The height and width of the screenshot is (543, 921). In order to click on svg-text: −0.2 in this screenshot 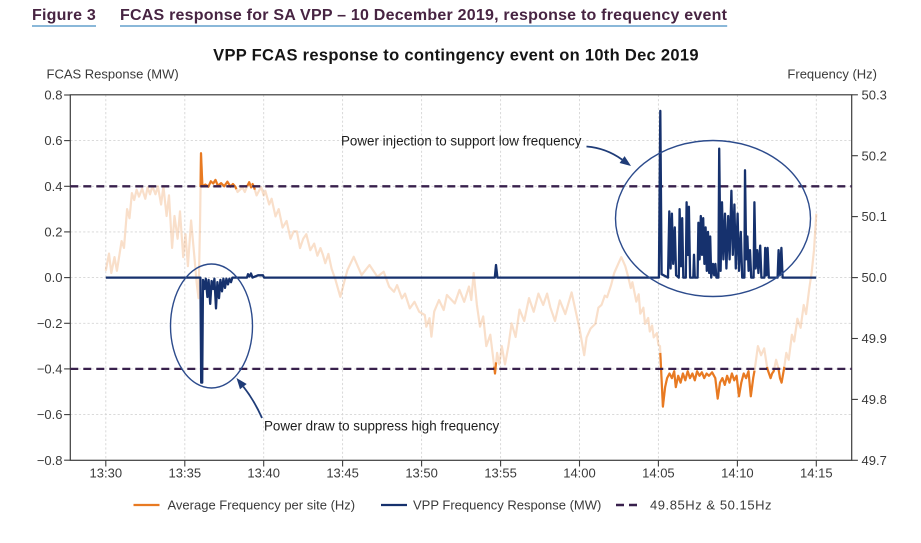, I will do `click(50, 323)`.